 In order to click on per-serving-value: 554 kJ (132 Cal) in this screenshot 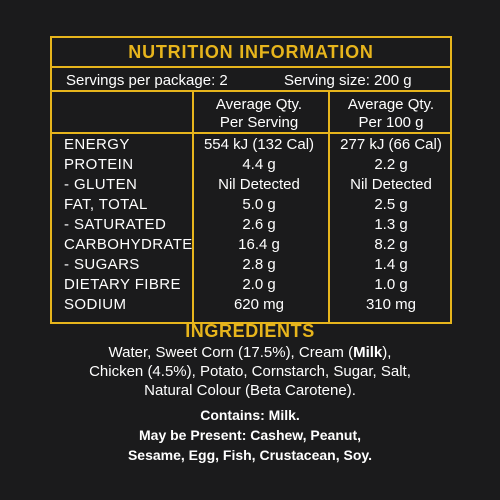, I will do `click(259, 144)`.